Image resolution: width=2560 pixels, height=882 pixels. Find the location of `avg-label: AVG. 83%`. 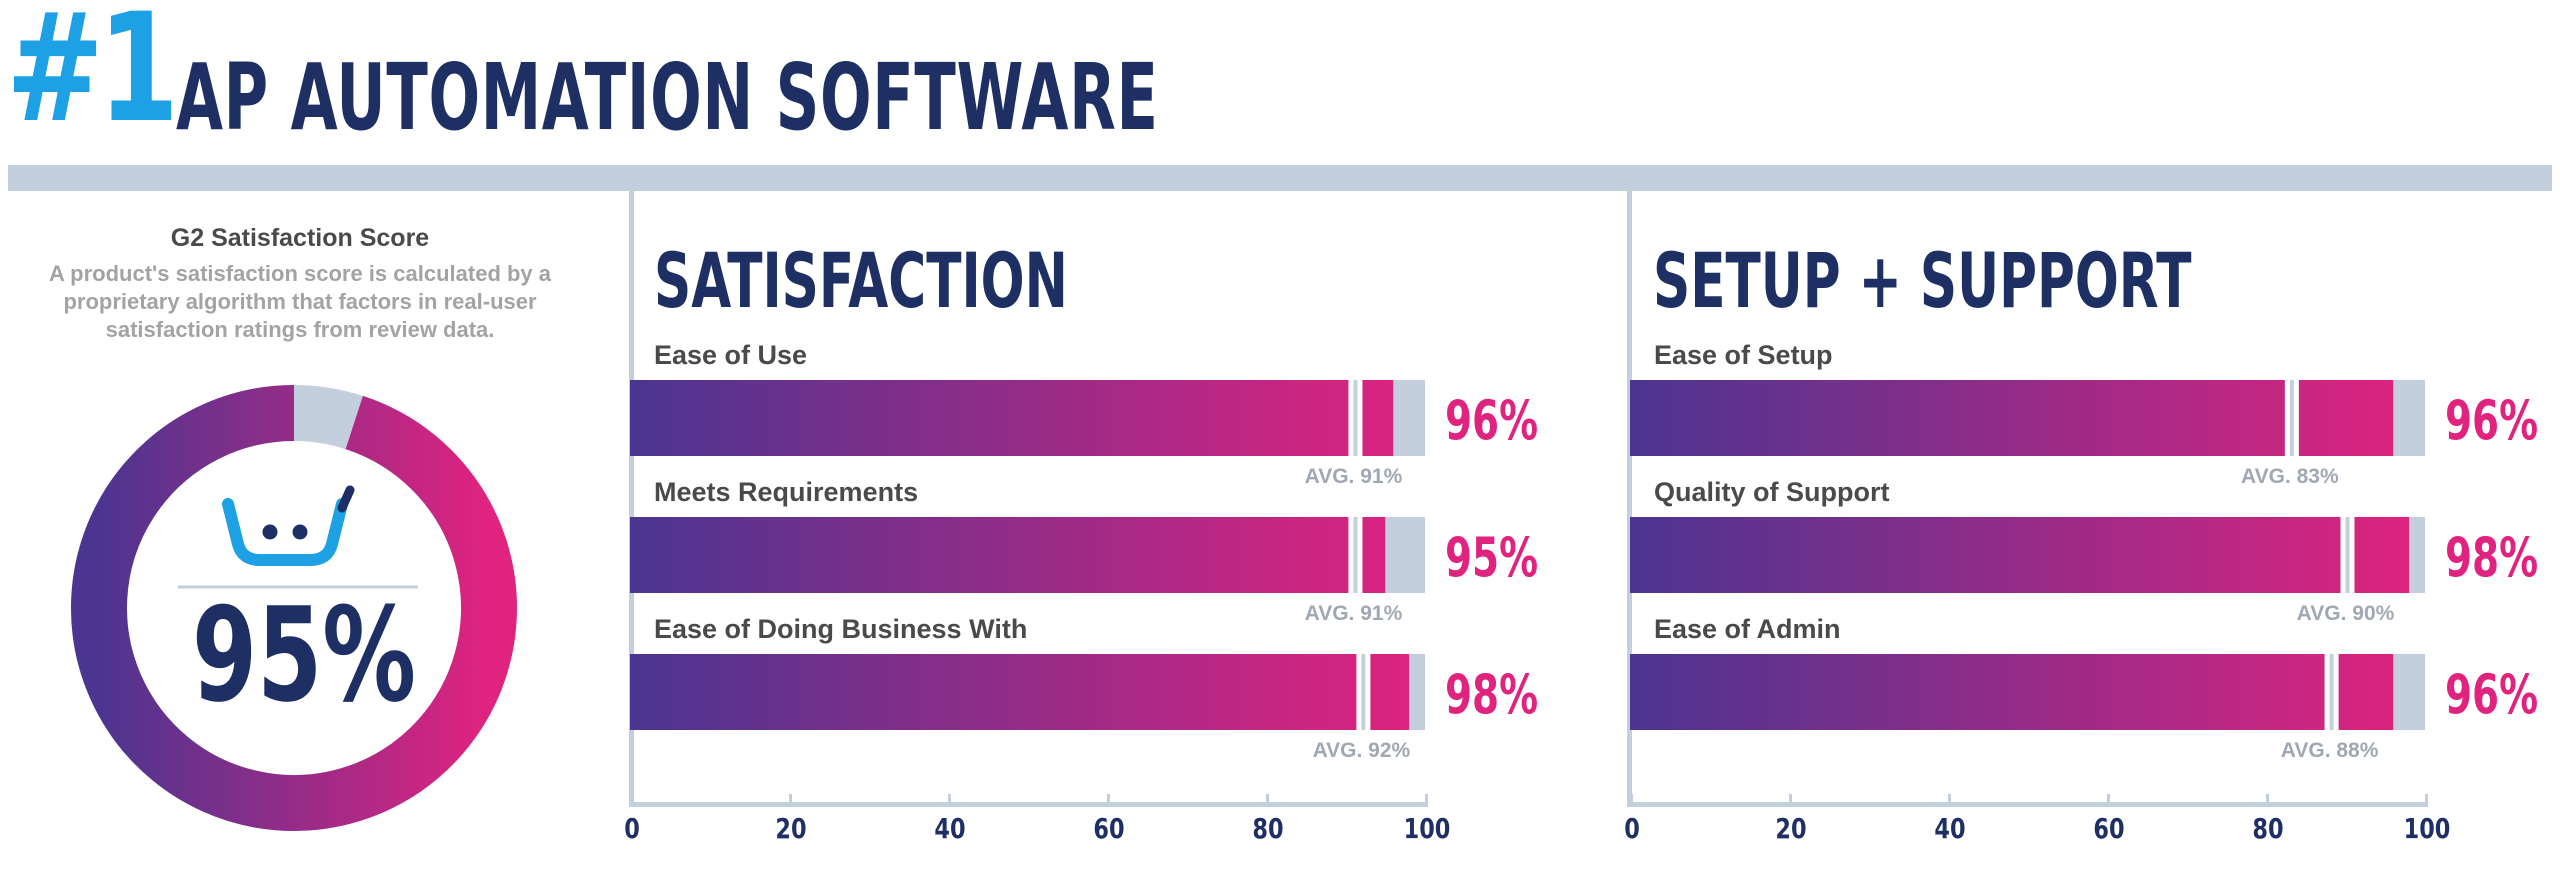

avg-label: AVG. 83% is located at coordinates (2290, 476).